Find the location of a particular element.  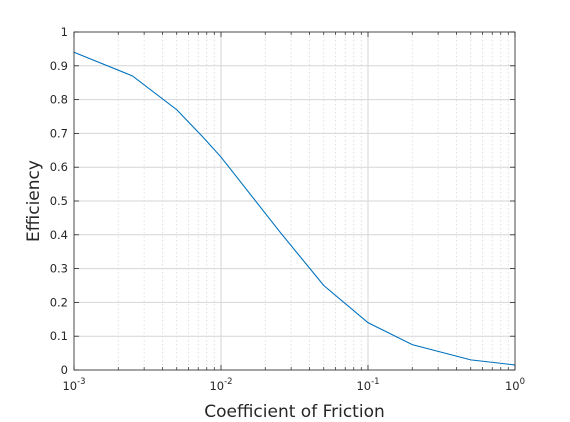

y-tick-label: 1 is located at coordinates (64, 32).